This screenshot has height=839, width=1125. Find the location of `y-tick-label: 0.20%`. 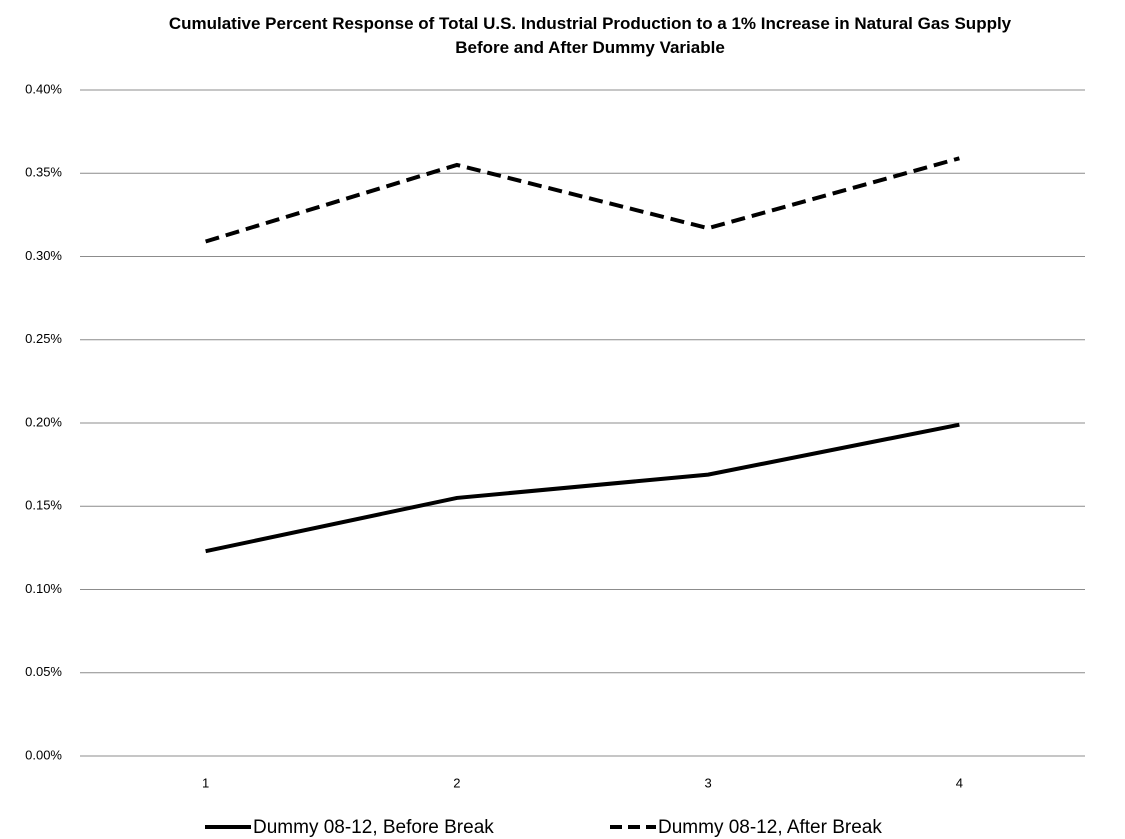

y-tick-label: 0.20% is located at coordinates (43, 421).